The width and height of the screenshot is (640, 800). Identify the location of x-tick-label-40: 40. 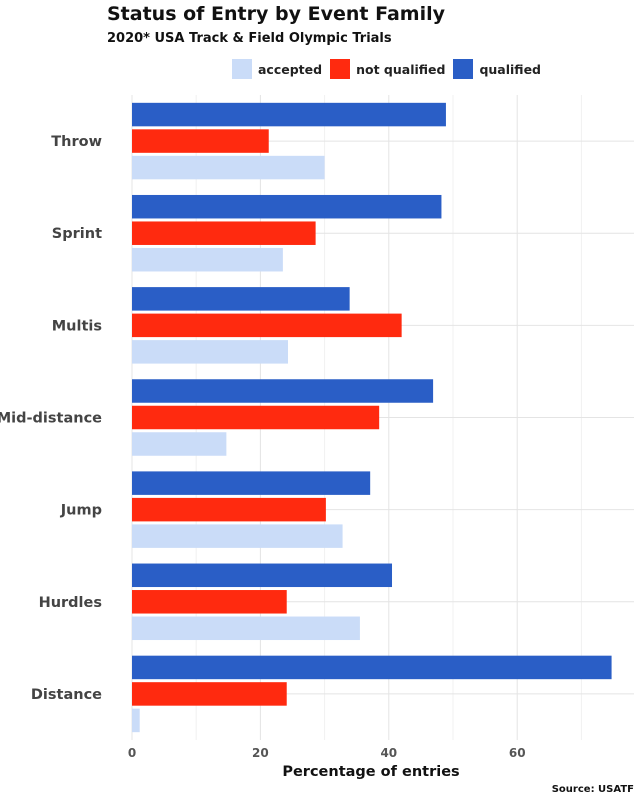
(388, 753).